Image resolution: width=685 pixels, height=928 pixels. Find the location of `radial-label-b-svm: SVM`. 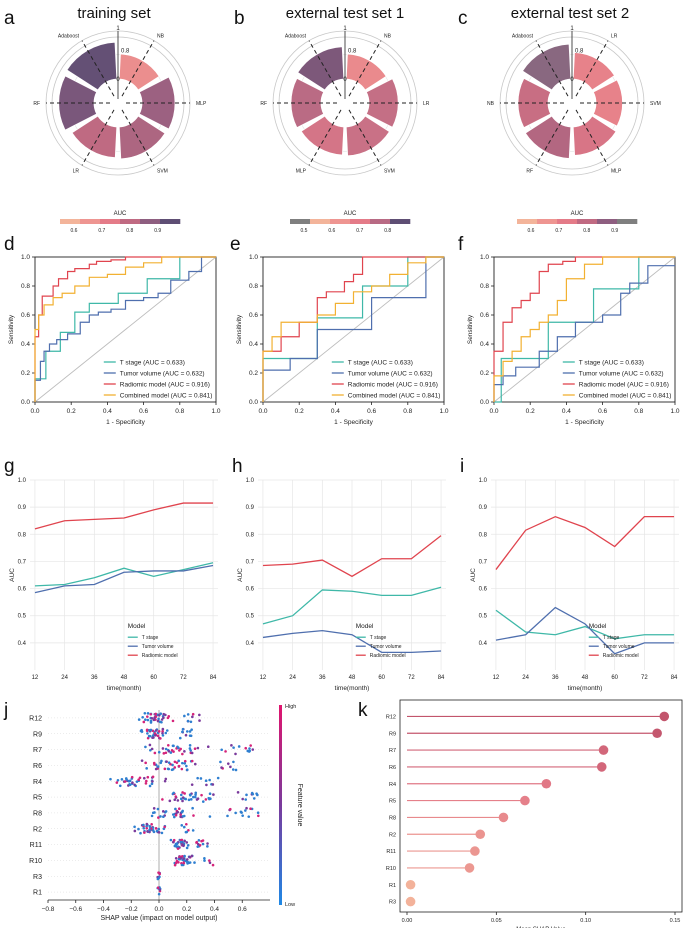

radial-label-b-svm: SVM is located at coordinates (389, 172).